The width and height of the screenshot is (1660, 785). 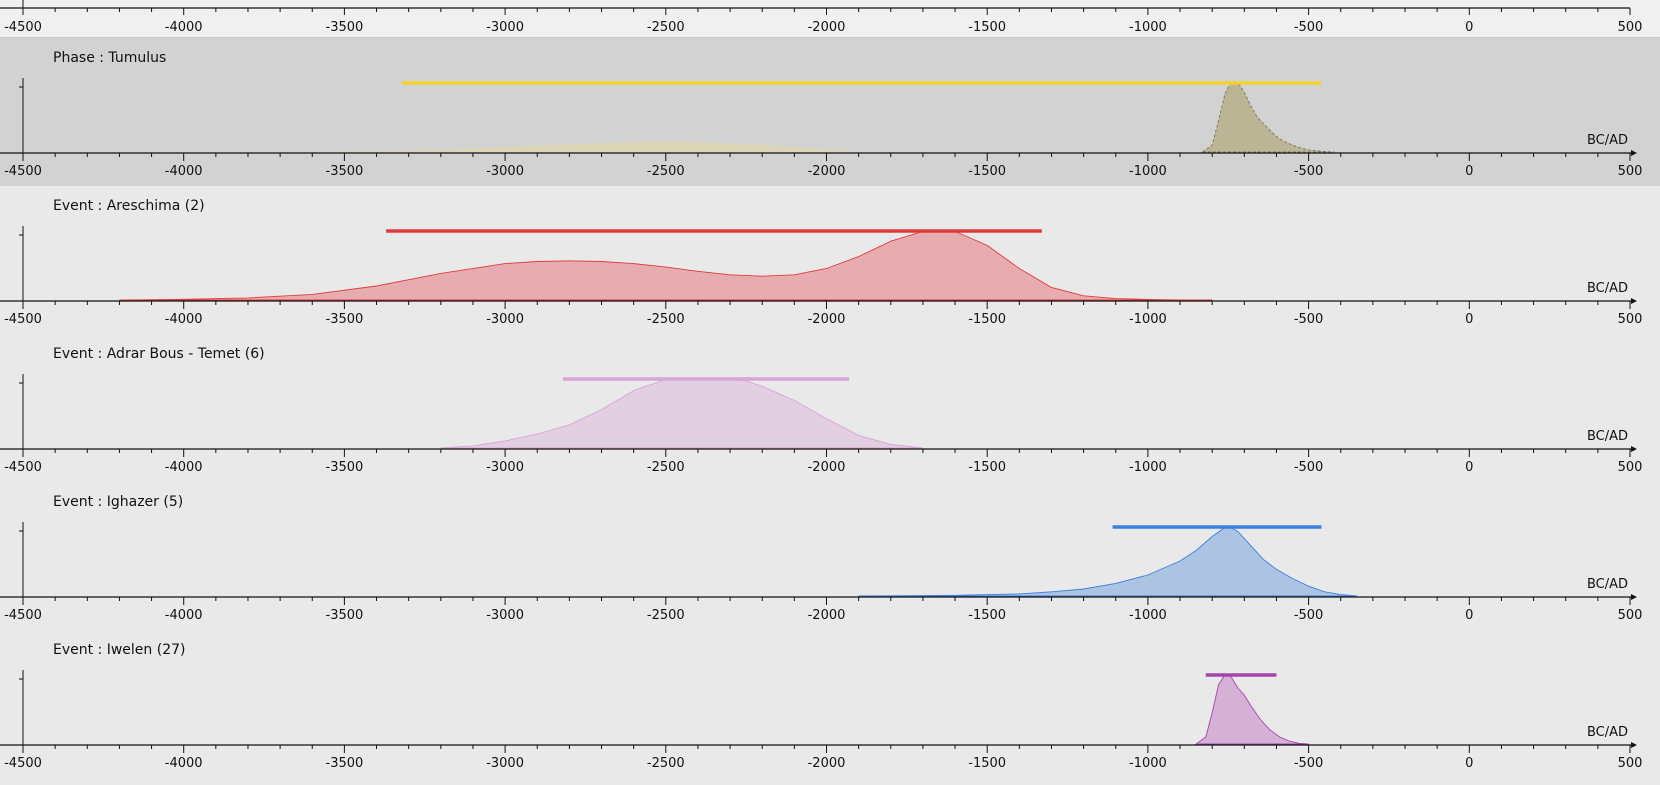 What do you see at coordinates (118, 502) in the screenshot?
I see `panel-title: Event : Ighazer (5)` at bounding box center [118, 502].